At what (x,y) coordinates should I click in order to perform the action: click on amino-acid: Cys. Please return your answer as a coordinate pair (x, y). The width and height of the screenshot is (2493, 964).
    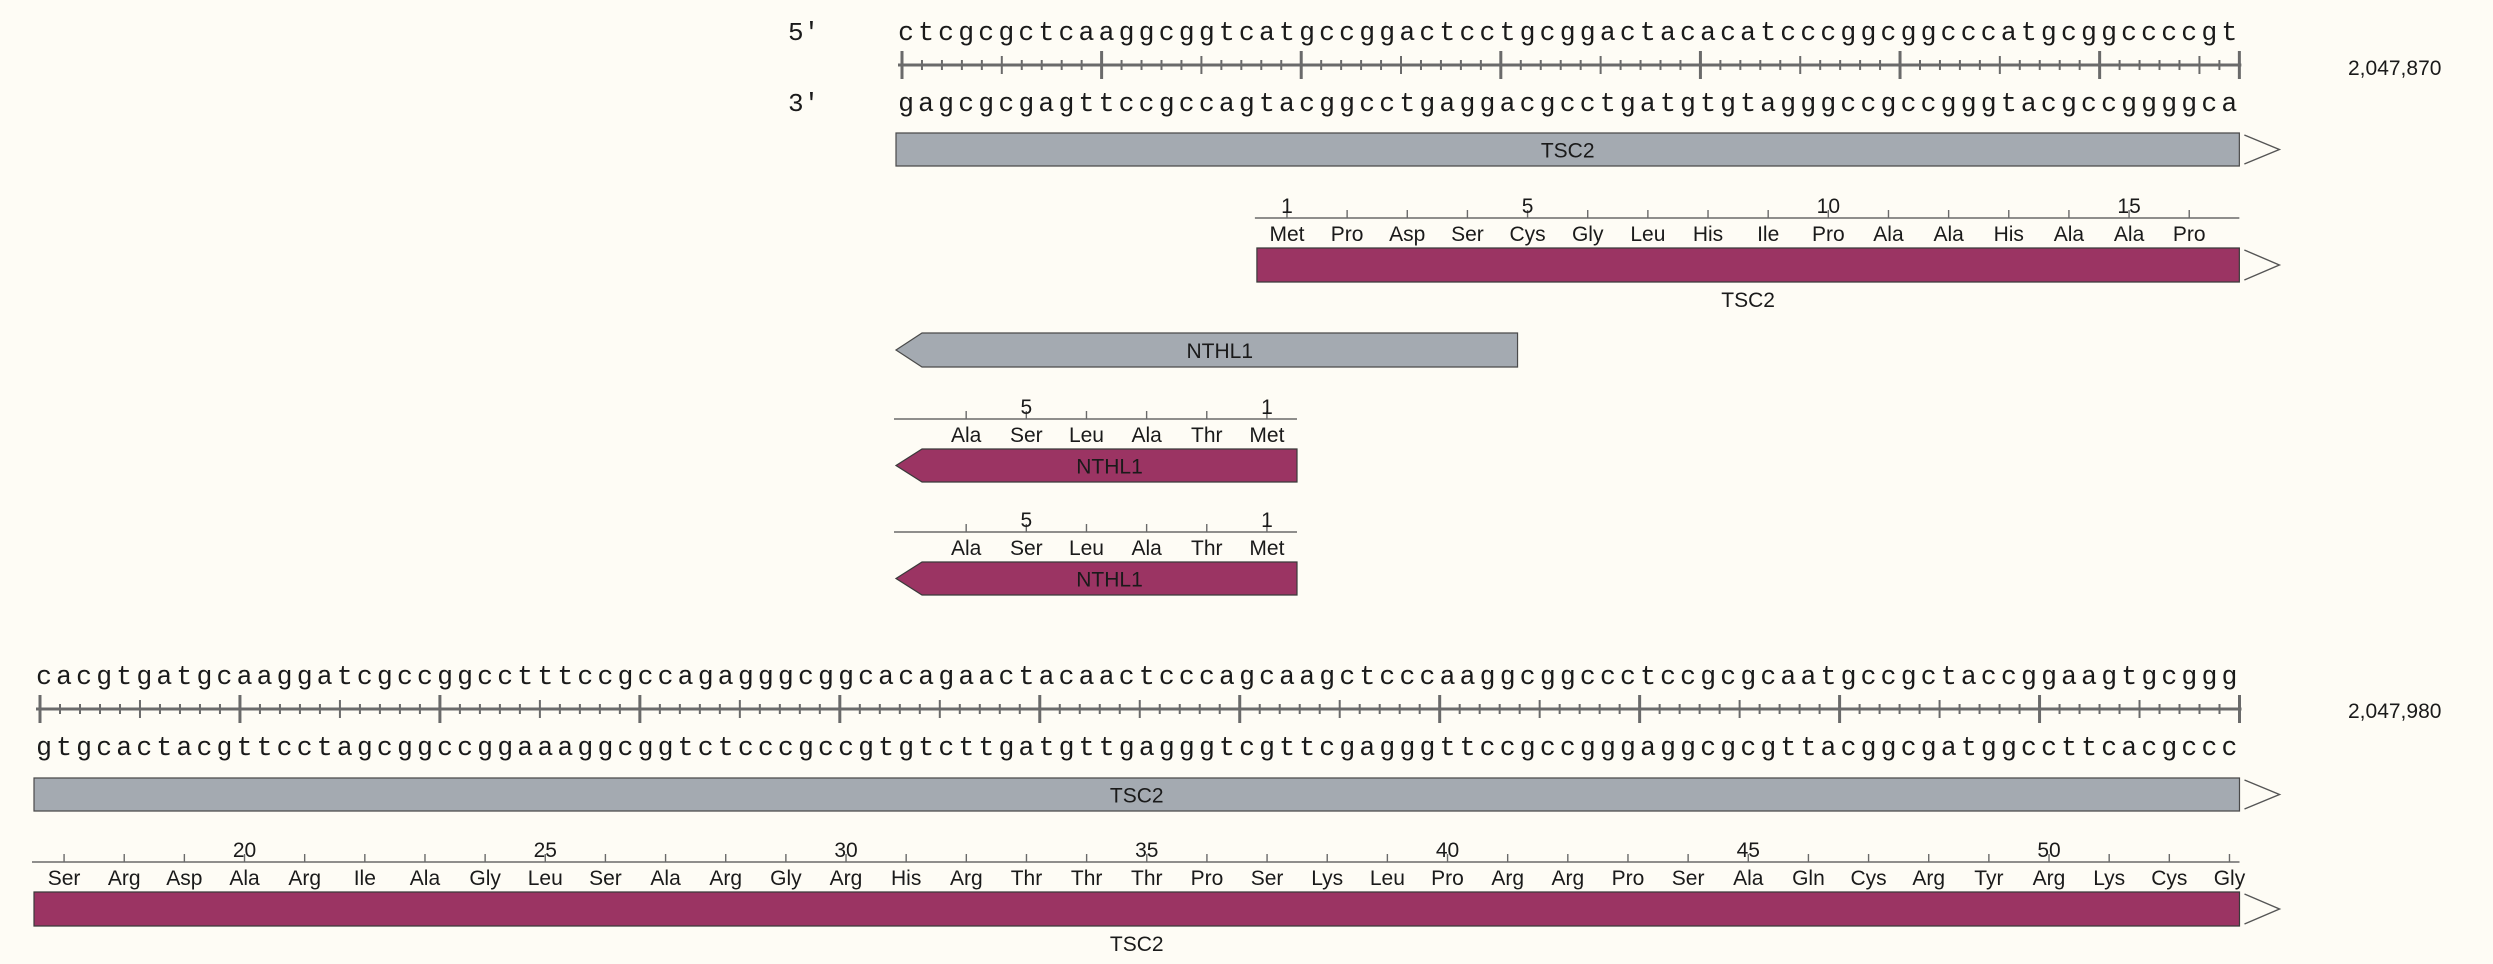
    Looking at the image, I should click on (1527, 234).